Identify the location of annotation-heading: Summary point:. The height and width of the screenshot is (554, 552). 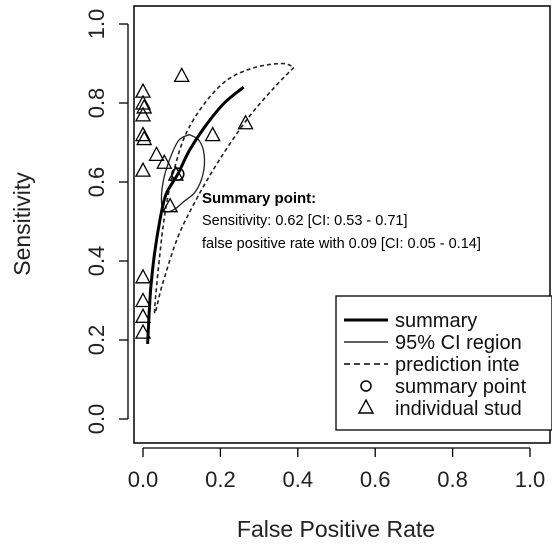
(259, 198).